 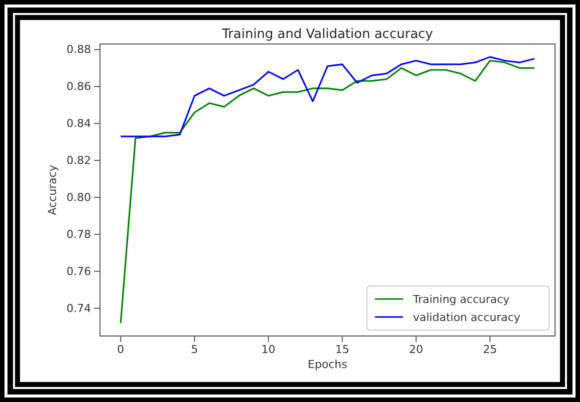 What do you see at coordinates (78, 197) in the screenshot?
I see `y-tick-label: 0.80` at bounding box center [78, 197].